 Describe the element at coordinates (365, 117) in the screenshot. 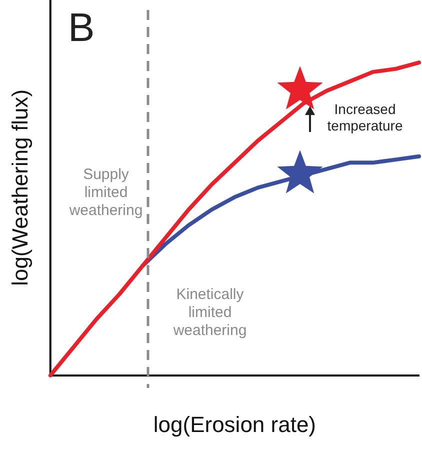

I see `annotation: Increased temperature` at that location.